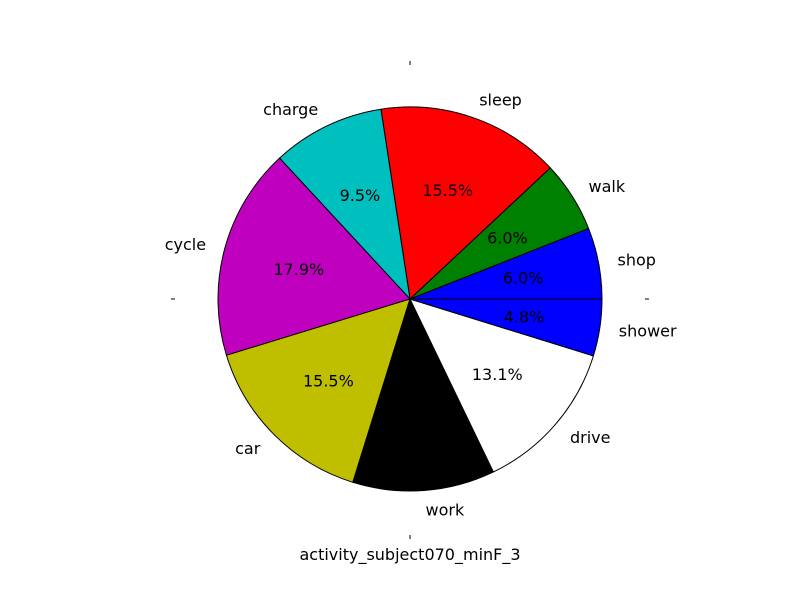  I want to click on slice-label-sleep: sleep, so click(500, 99).